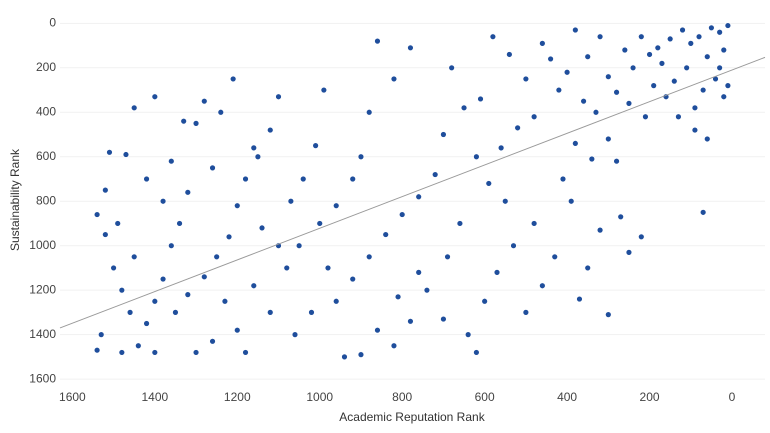 The image size is (770, 433). I want to click on x-tick-label: 600, so click(485, 397).